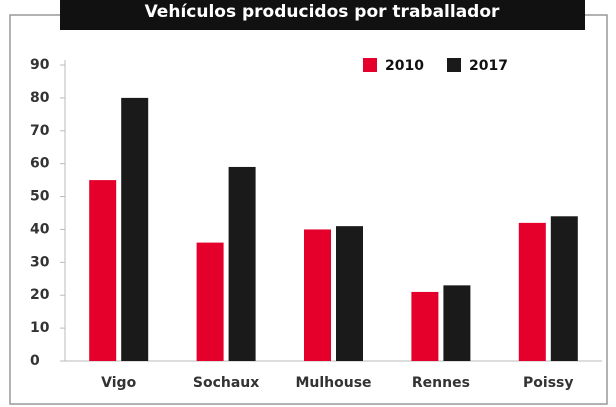  I want to click on legend-label: 2017, so click(488, 66).